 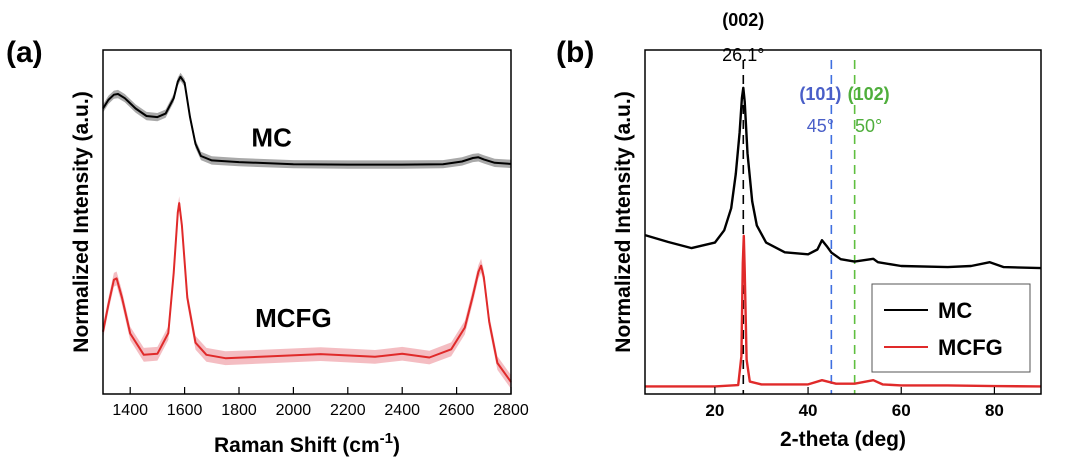 I want to click on legend-box, so click(x=951, y=328).